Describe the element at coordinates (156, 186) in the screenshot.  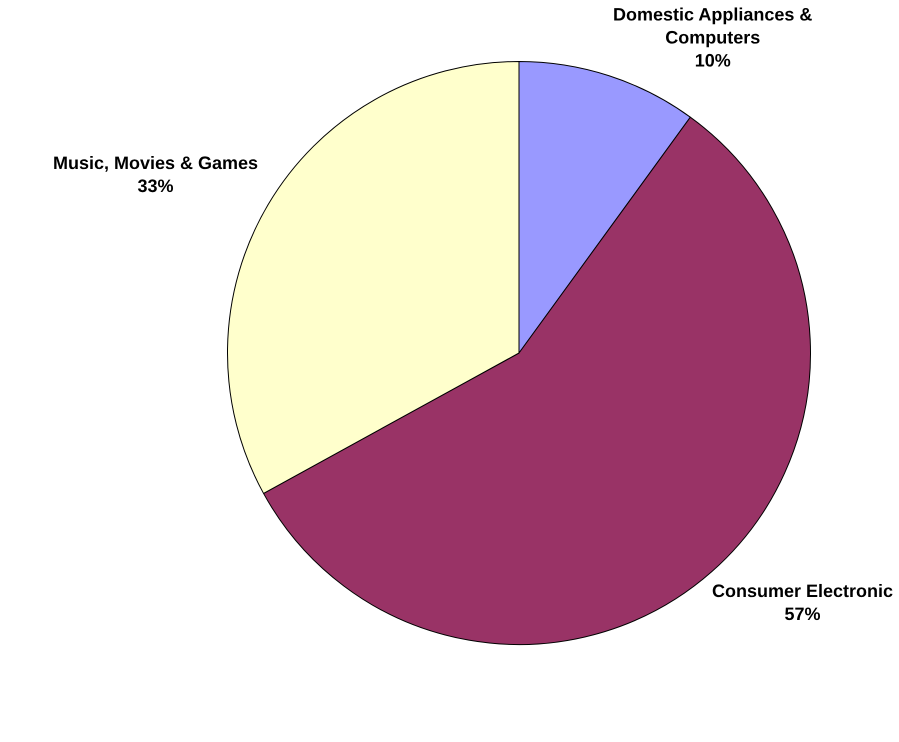
I see `data-label: 33%` at that location.